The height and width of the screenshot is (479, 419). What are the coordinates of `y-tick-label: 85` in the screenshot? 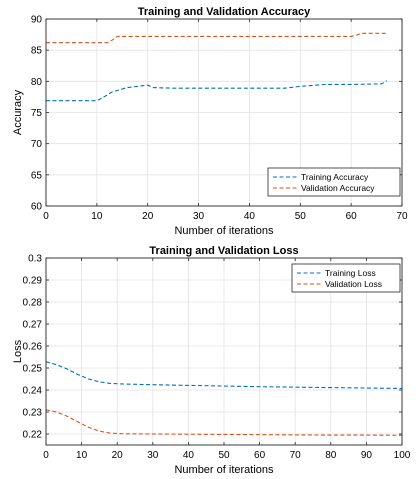 It's located at (37, 51).